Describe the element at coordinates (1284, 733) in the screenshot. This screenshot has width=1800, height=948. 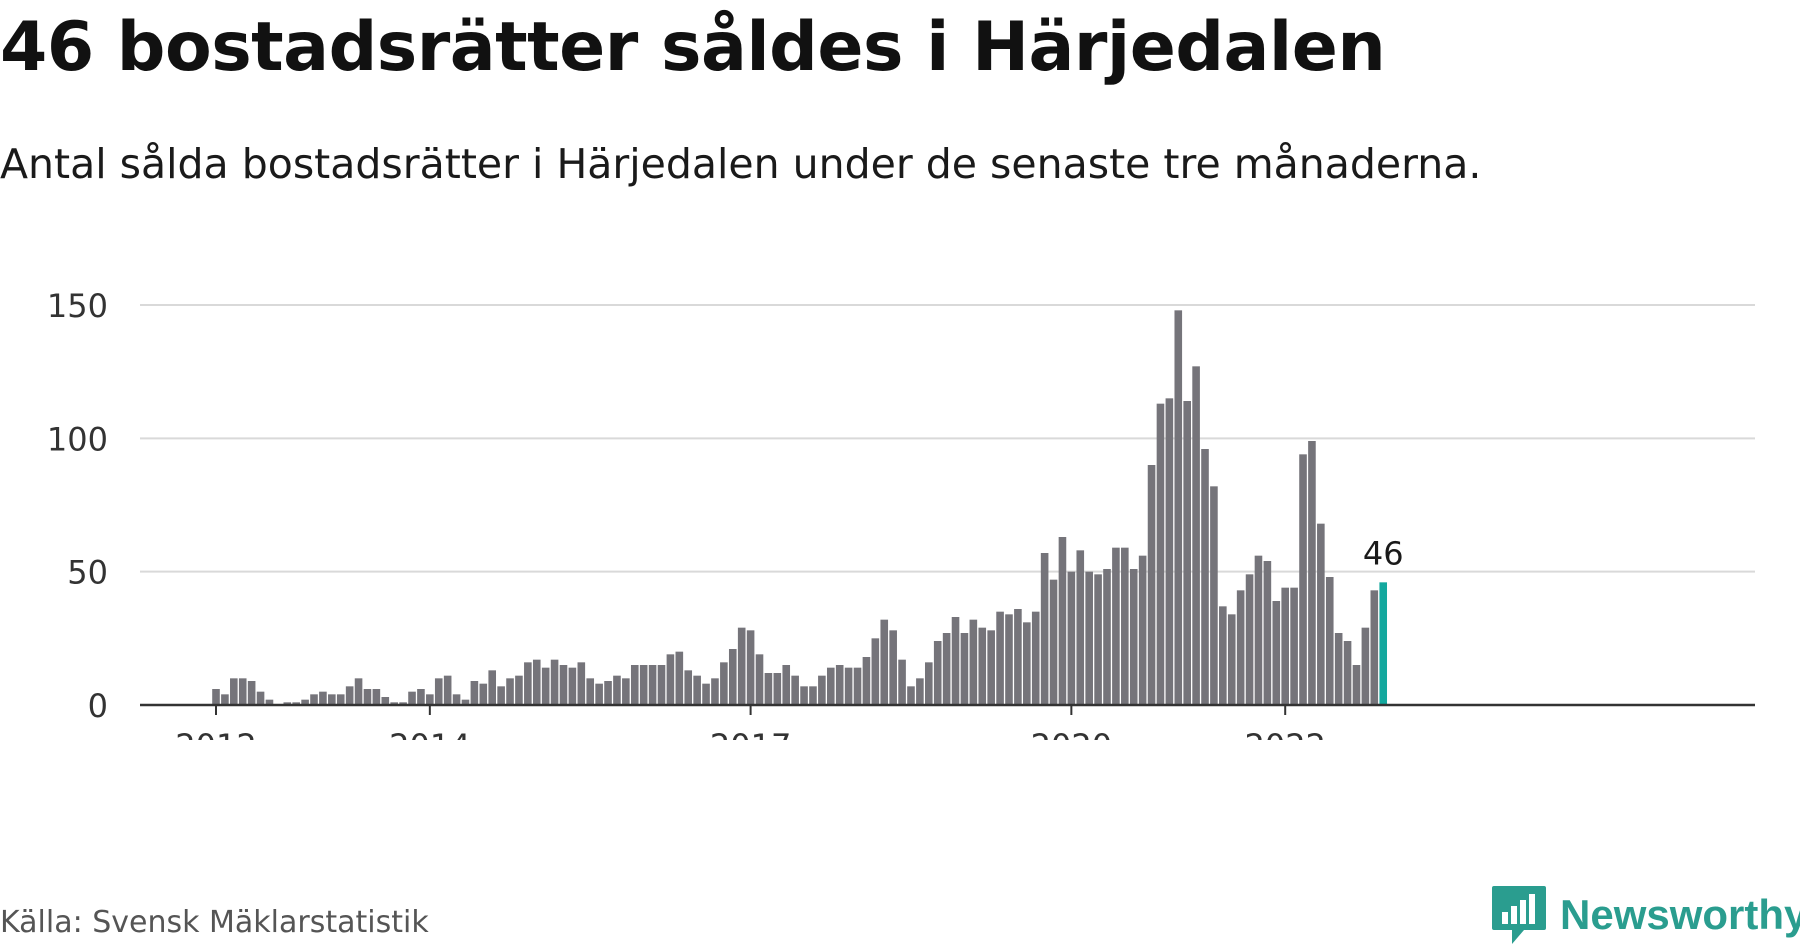
I see `x-tick-label: 2022` at that location.